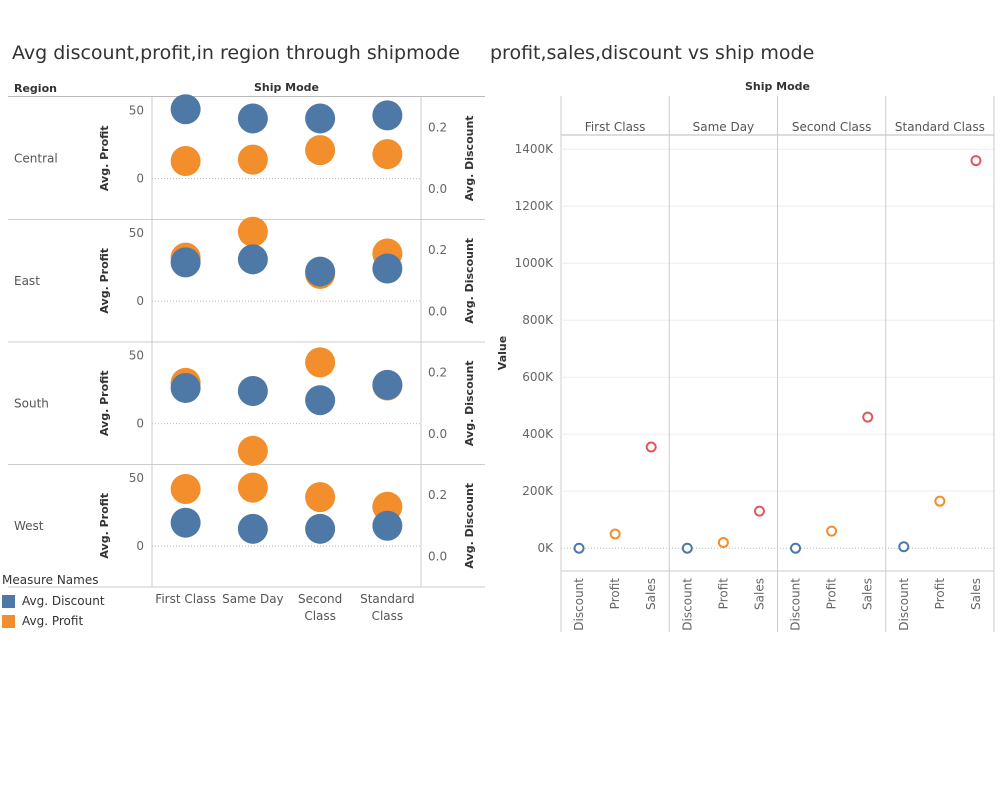  What do you see at coordinates (320, 118) in the screenshot?
I see `point-avg-discount-central-second-class` at bounding box center [320, 118].